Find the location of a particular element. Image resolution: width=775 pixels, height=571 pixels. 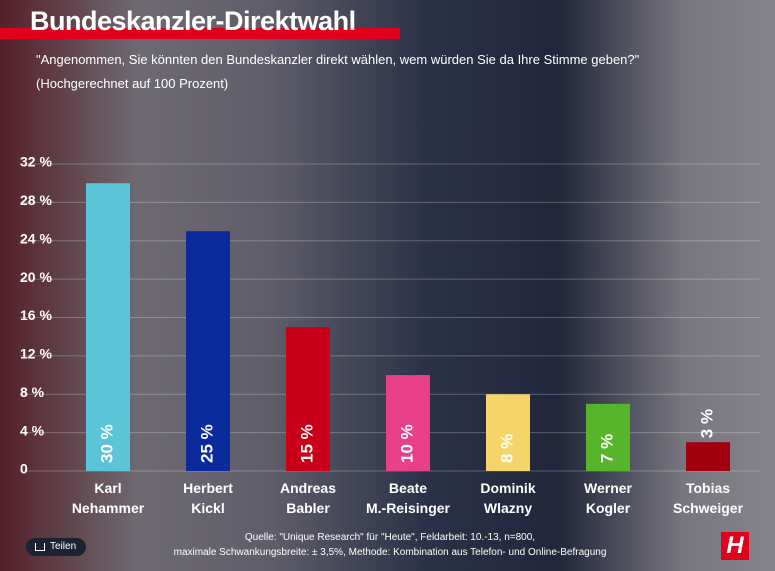

y-tick-label: 12 % is located at coordinates (36, 354).